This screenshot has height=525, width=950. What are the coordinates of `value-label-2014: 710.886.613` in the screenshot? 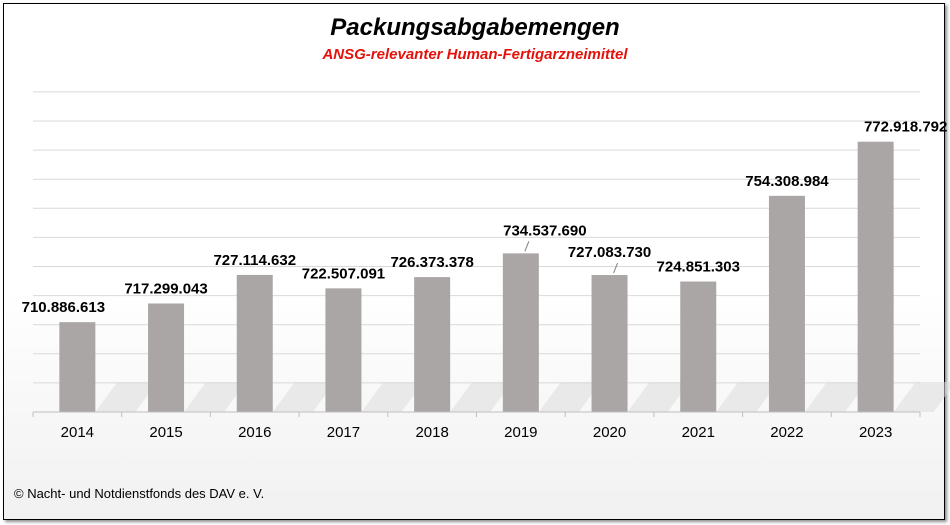 It's located at (63, 307).